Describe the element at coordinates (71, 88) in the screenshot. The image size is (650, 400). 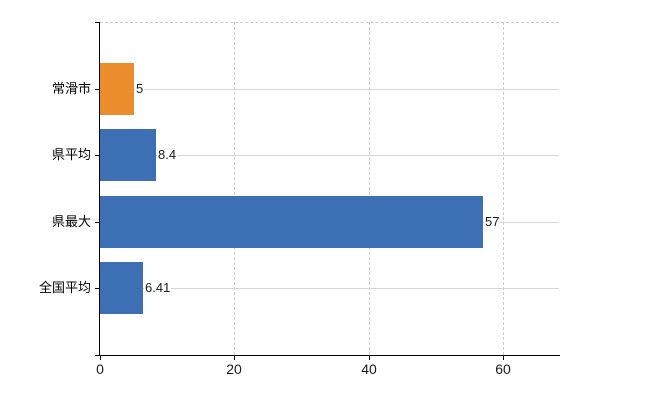
I see `category-label: 常滑市` at that location.